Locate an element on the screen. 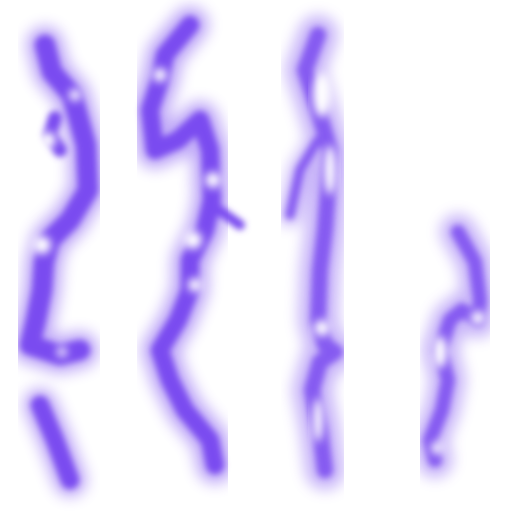 This screenshot has width=512, height=512. stroke-3-highlights is located at coordinates (324, 257).